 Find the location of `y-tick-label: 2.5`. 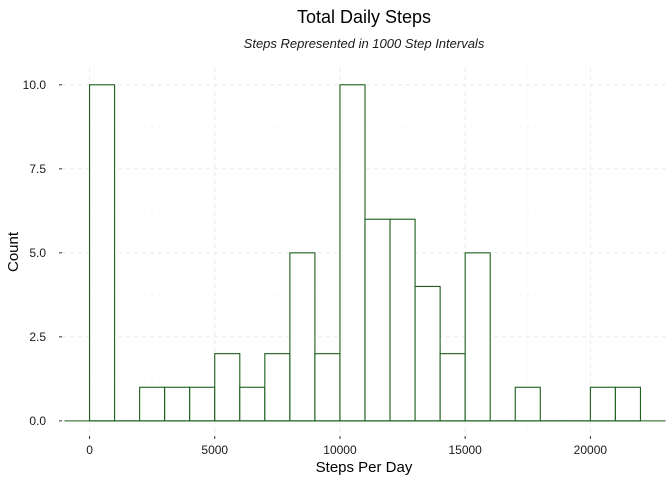

y-tick-label: 2.5 is located at coordinates (37, 337).